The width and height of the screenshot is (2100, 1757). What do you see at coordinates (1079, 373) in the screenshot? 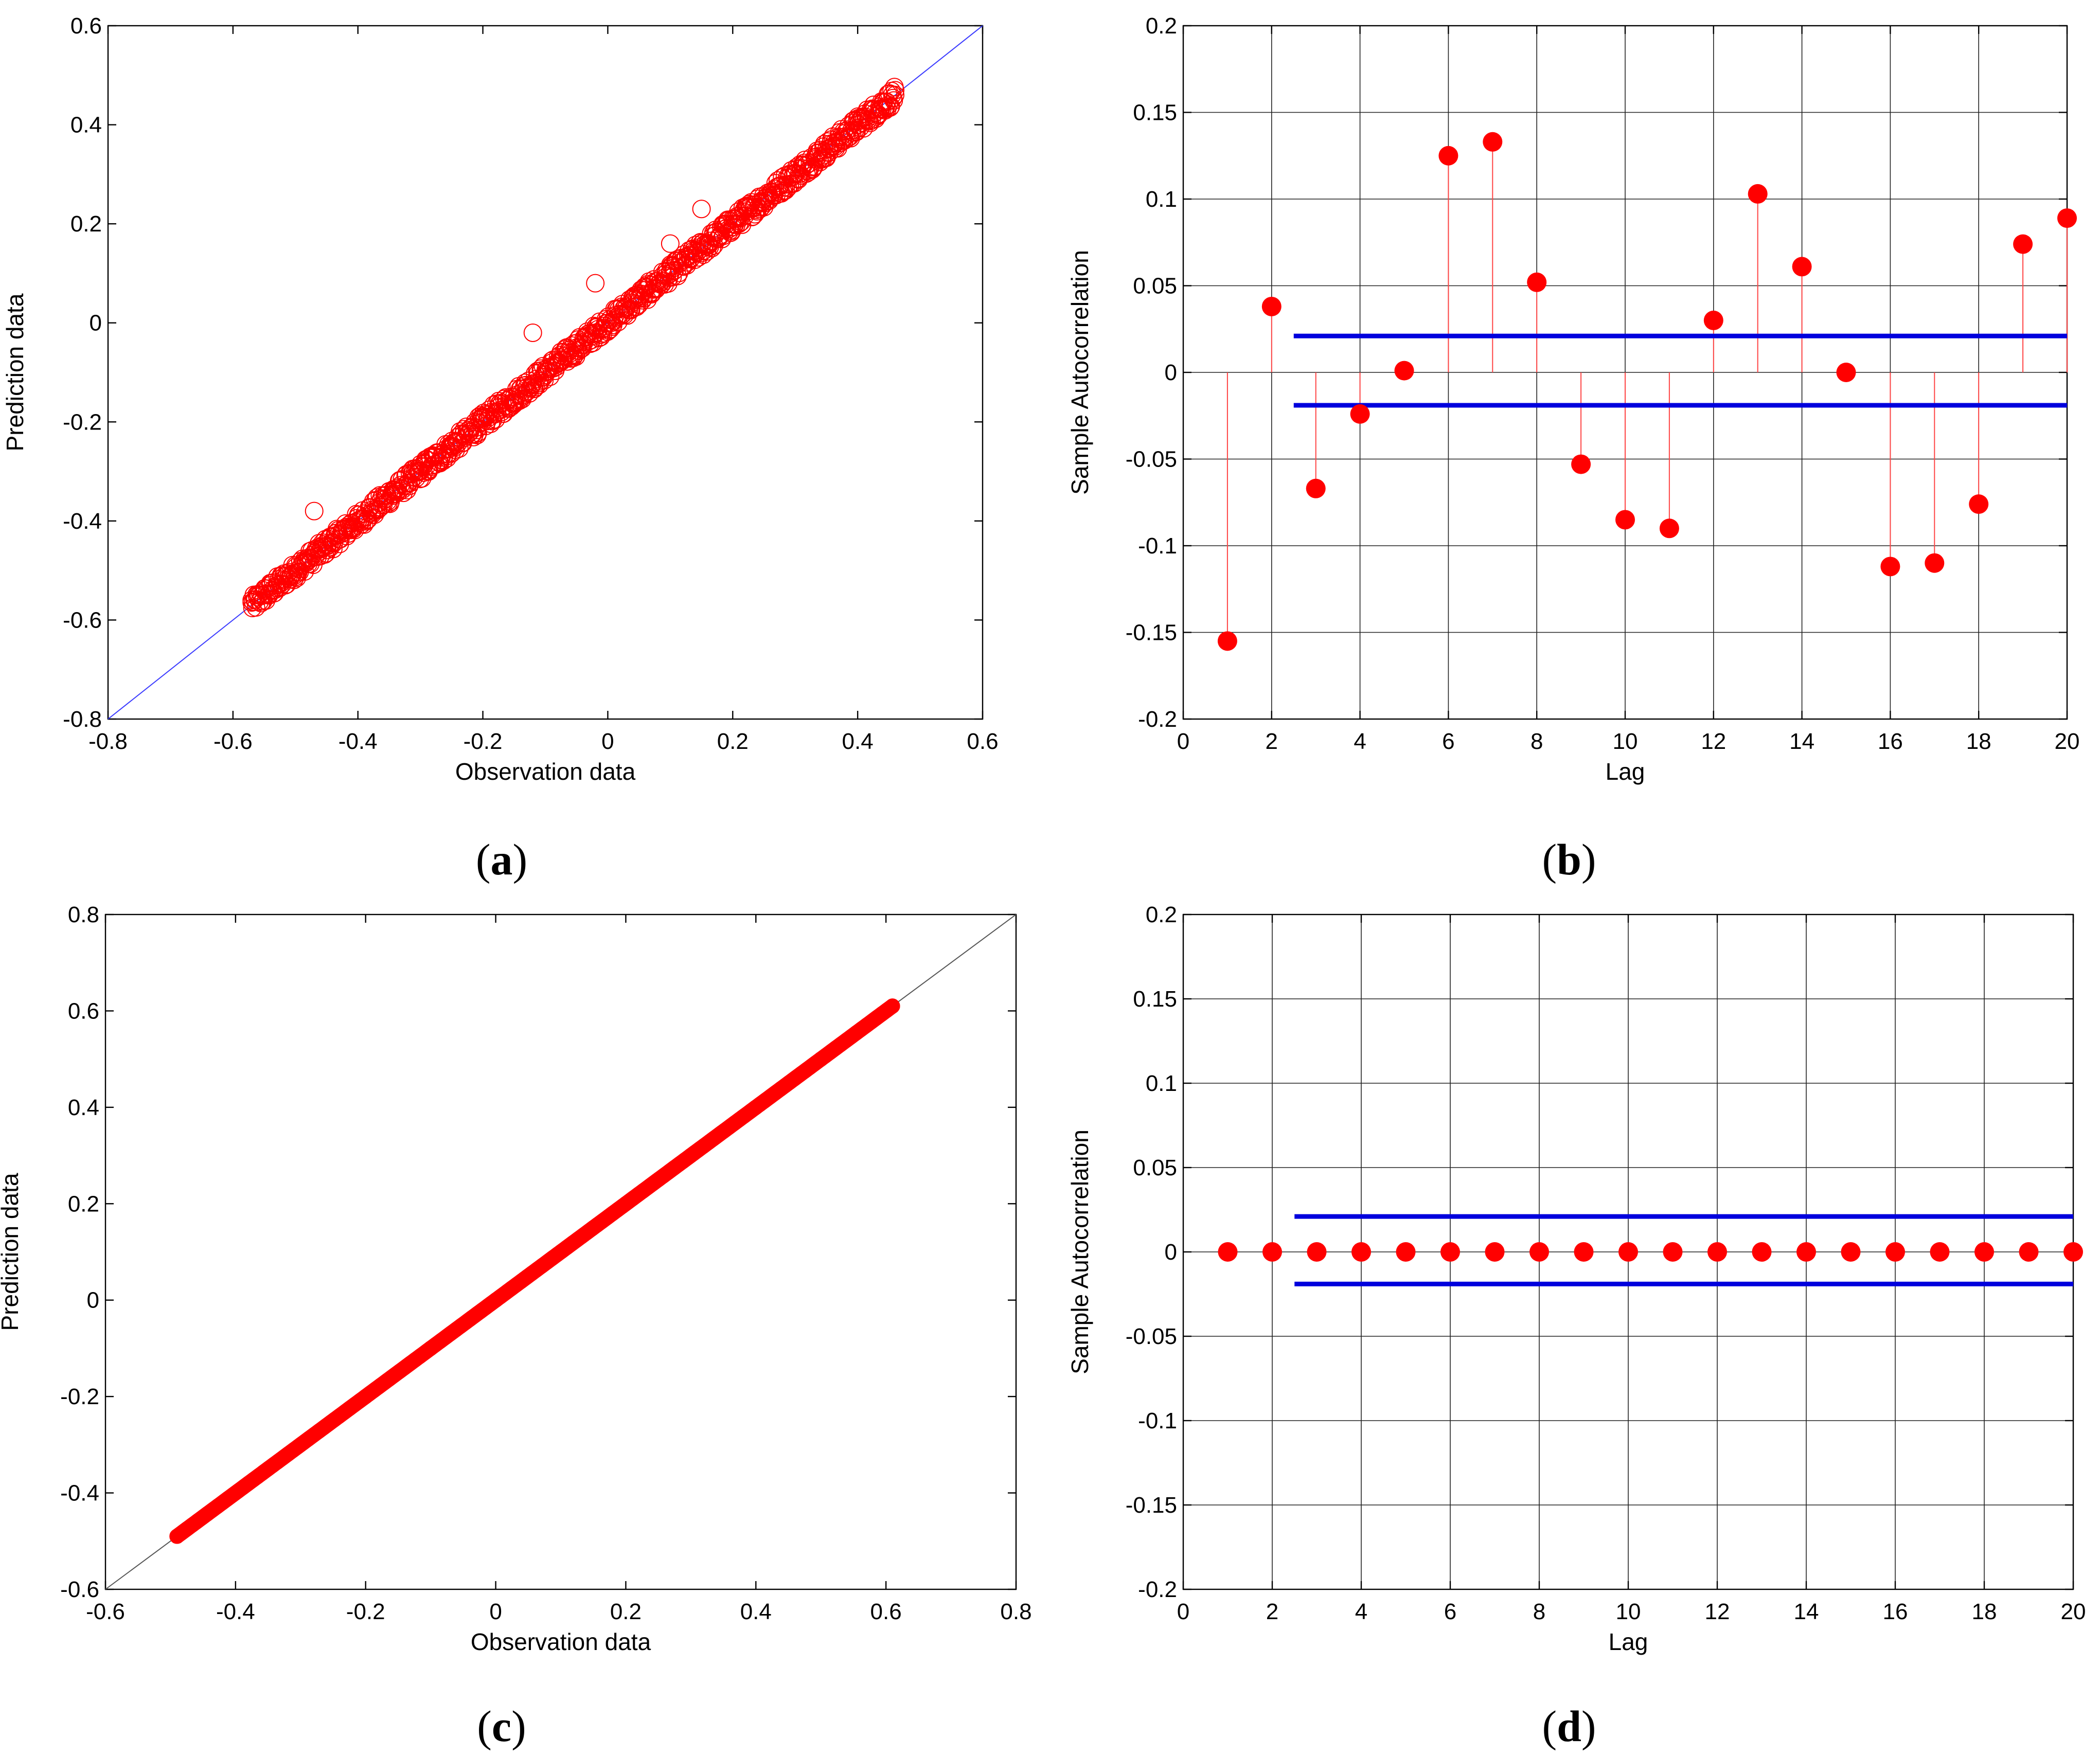
I see `y-axis-label: Sample Autocorrelation` at bounding box center [1079, 373].